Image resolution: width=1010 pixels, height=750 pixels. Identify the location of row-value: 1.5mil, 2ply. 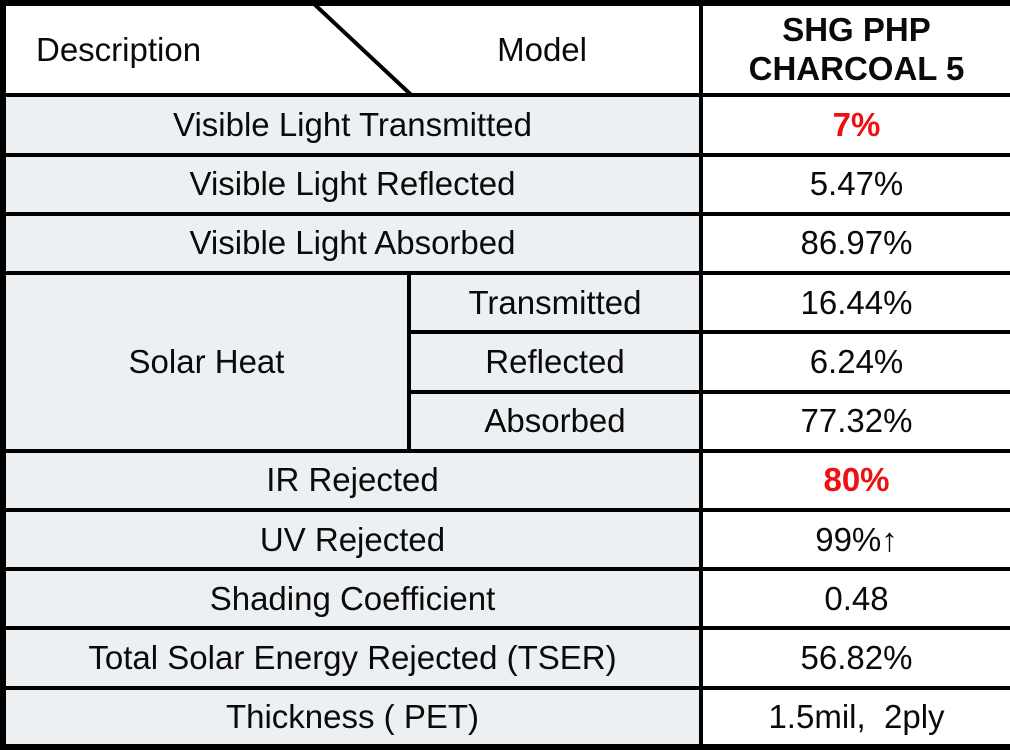
(854, 717).